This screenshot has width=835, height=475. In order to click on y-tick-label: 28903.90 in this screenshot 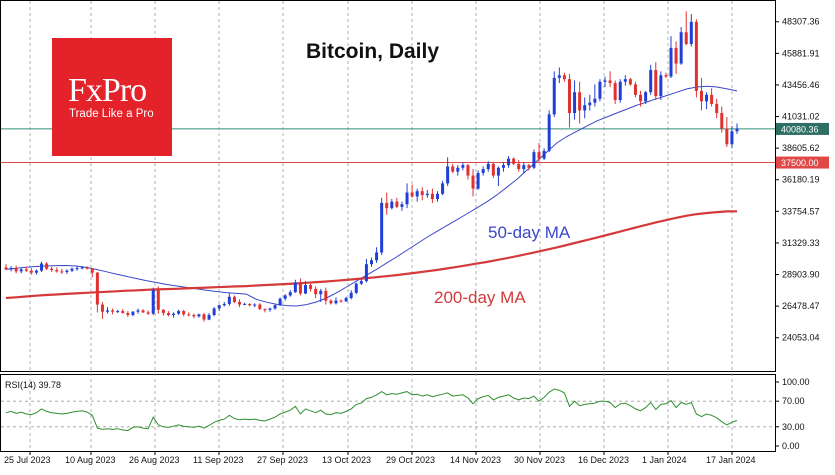, I will do `click(801, 275)`.